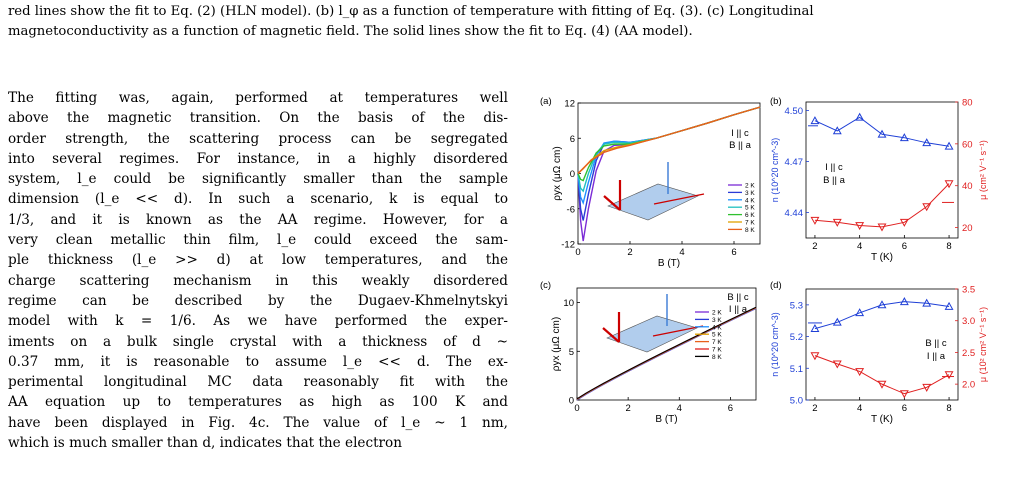  Describe the element at coordinates (572, 174) in the screenshot. I see `y-tick-label: 0` at that location.